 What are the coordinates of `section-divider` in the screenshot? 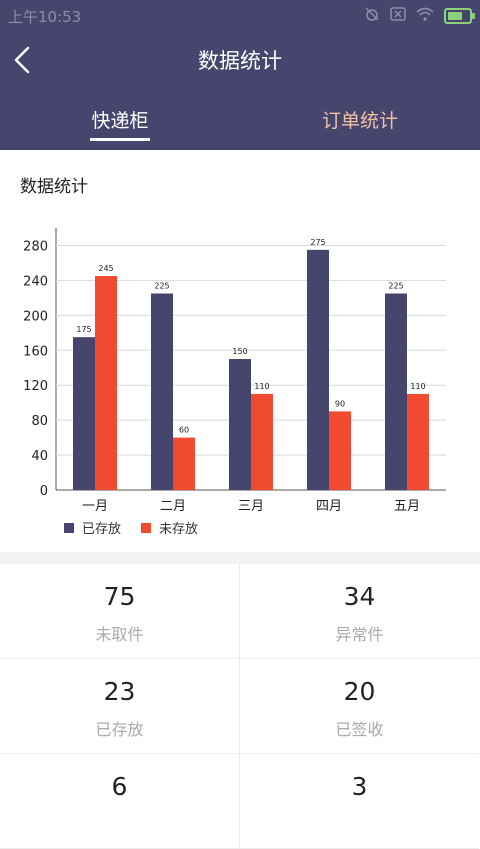 It's located at (240, 558).